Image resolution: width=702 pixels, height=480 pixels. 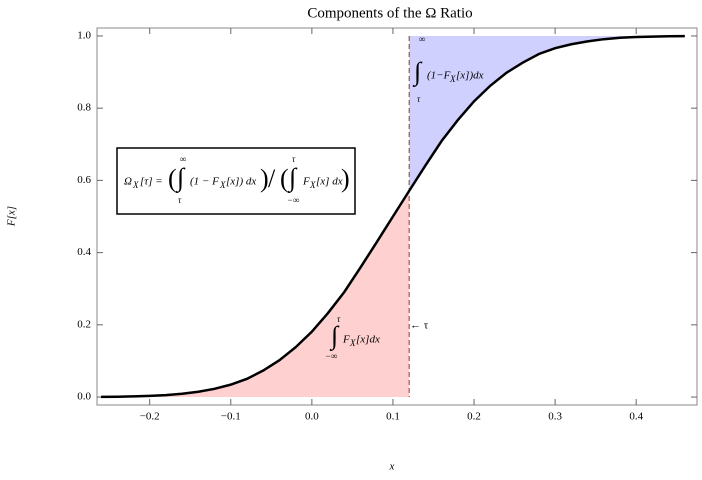 I want to click on formula-lower: τ, so click(x=180, y=200).